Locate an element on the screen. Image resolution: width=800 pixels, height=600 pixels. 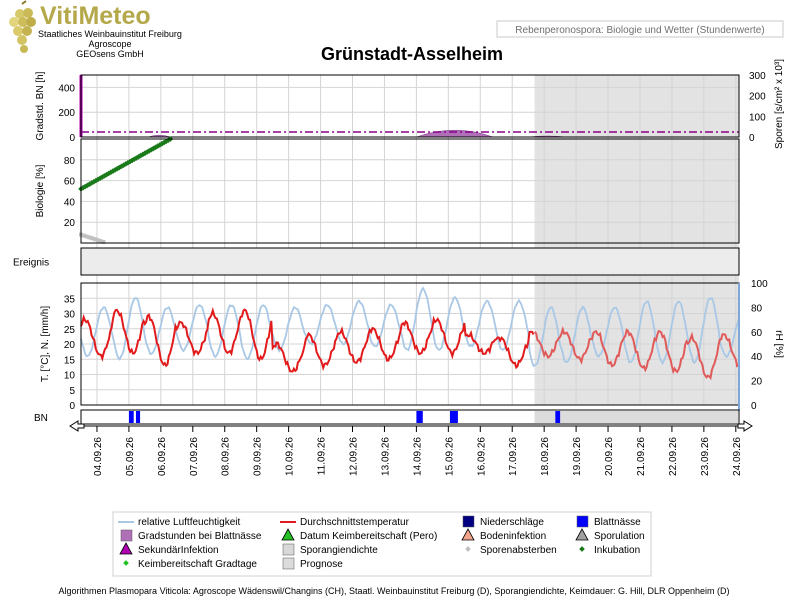
legend-label: Gradstunden bei Blattnässe is located at coordinates (200, 536).